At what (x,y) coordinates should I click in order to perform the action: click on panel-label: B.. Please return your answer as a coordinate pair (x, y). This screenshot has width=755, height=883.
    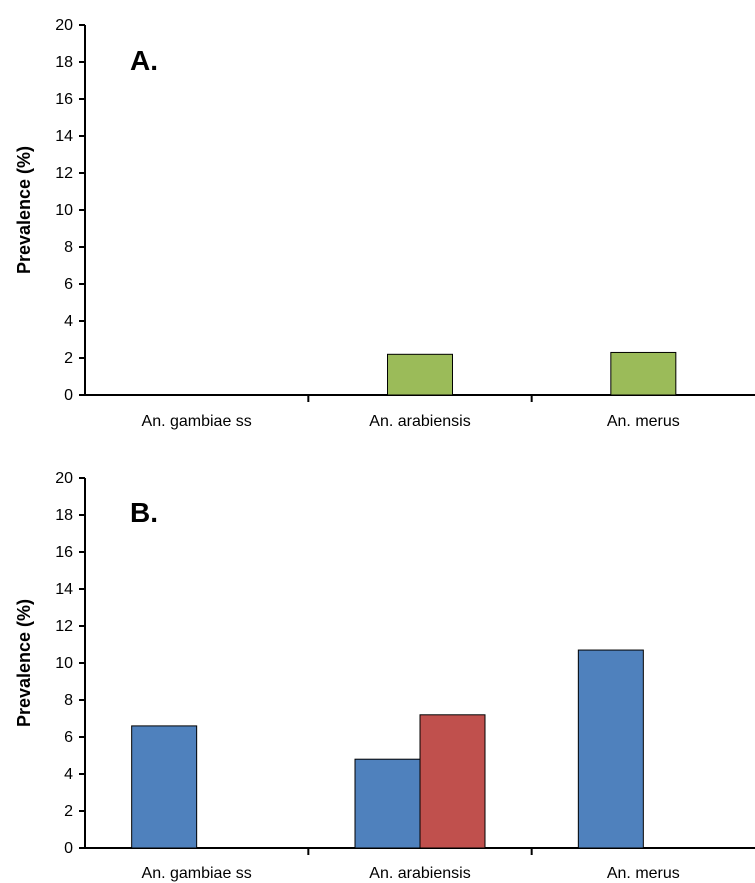
    Looking at the image, I should click on (144, 512).